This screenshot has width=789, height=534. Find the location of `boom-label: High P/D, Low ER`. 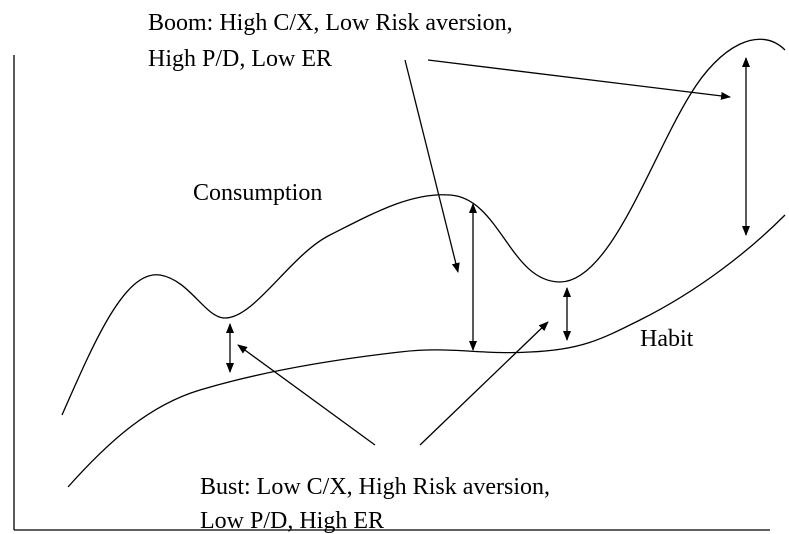

boom-label: High P/D, Low ER is located at coordinates (240, 59).